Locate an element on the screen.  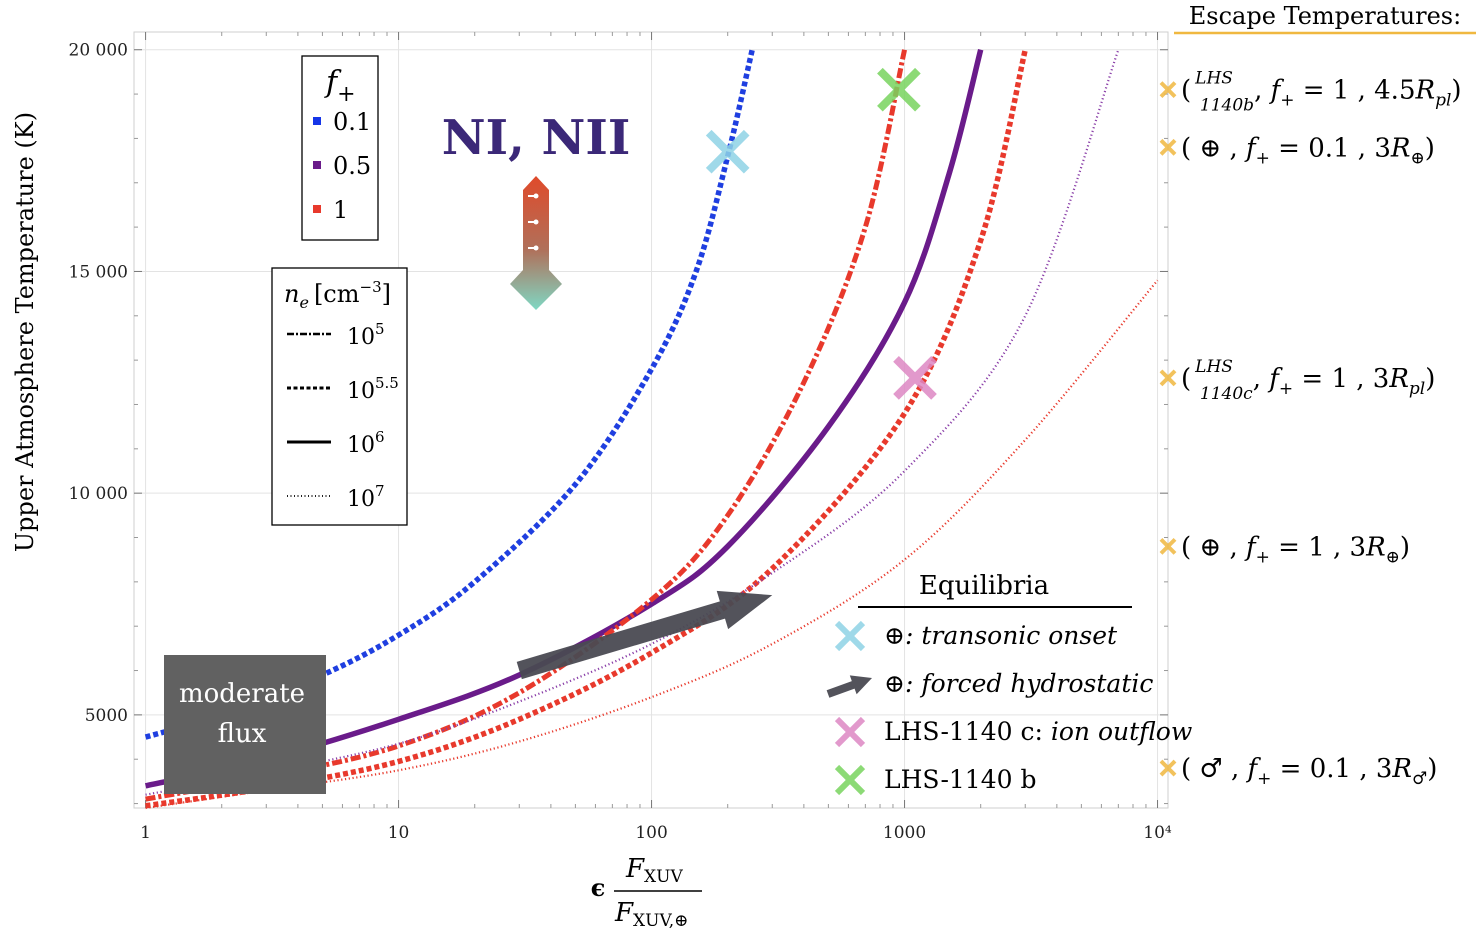
x-axis-label-denominator: FXUV,⊕ is located at coordinates (651, 914).